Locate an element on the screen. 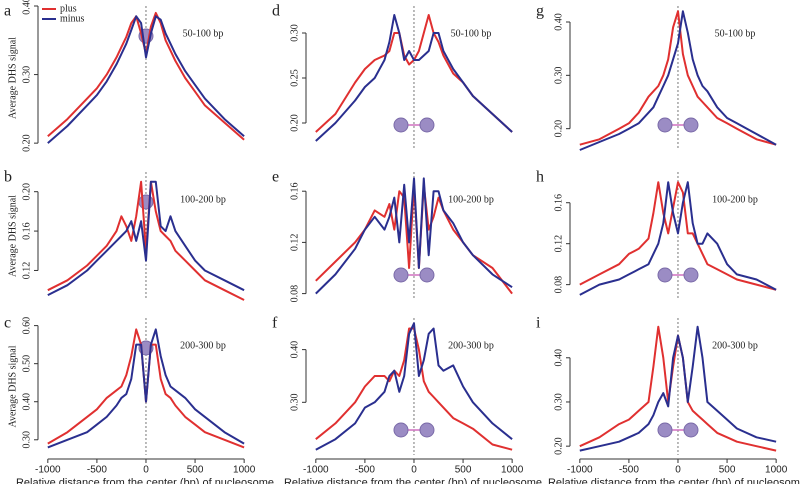 This screenshot has width=800, height=484. legend-label: plus is located at coordinates (68, 8).